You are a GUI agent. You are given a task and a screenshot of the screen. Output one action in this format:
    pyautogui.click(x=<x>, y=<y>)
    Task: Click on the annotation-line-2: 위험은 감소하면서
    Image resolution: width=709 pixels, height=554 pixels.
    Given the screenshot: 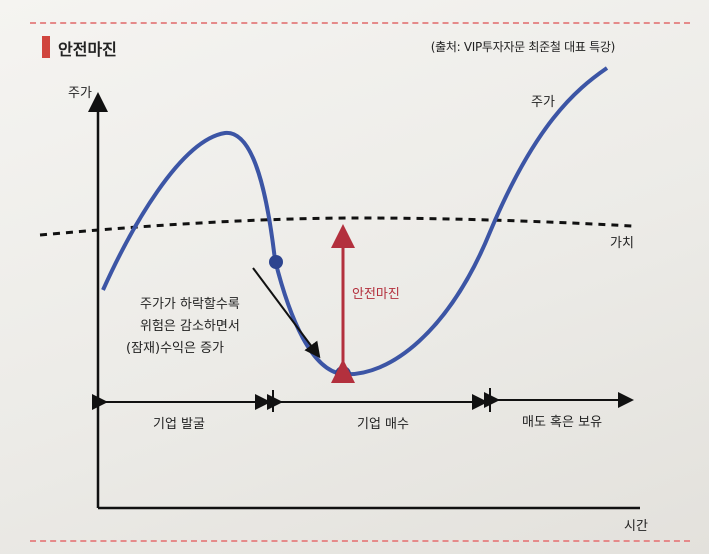 What is the action you would take?
    pyautogui.click(x=190, y=326)
    